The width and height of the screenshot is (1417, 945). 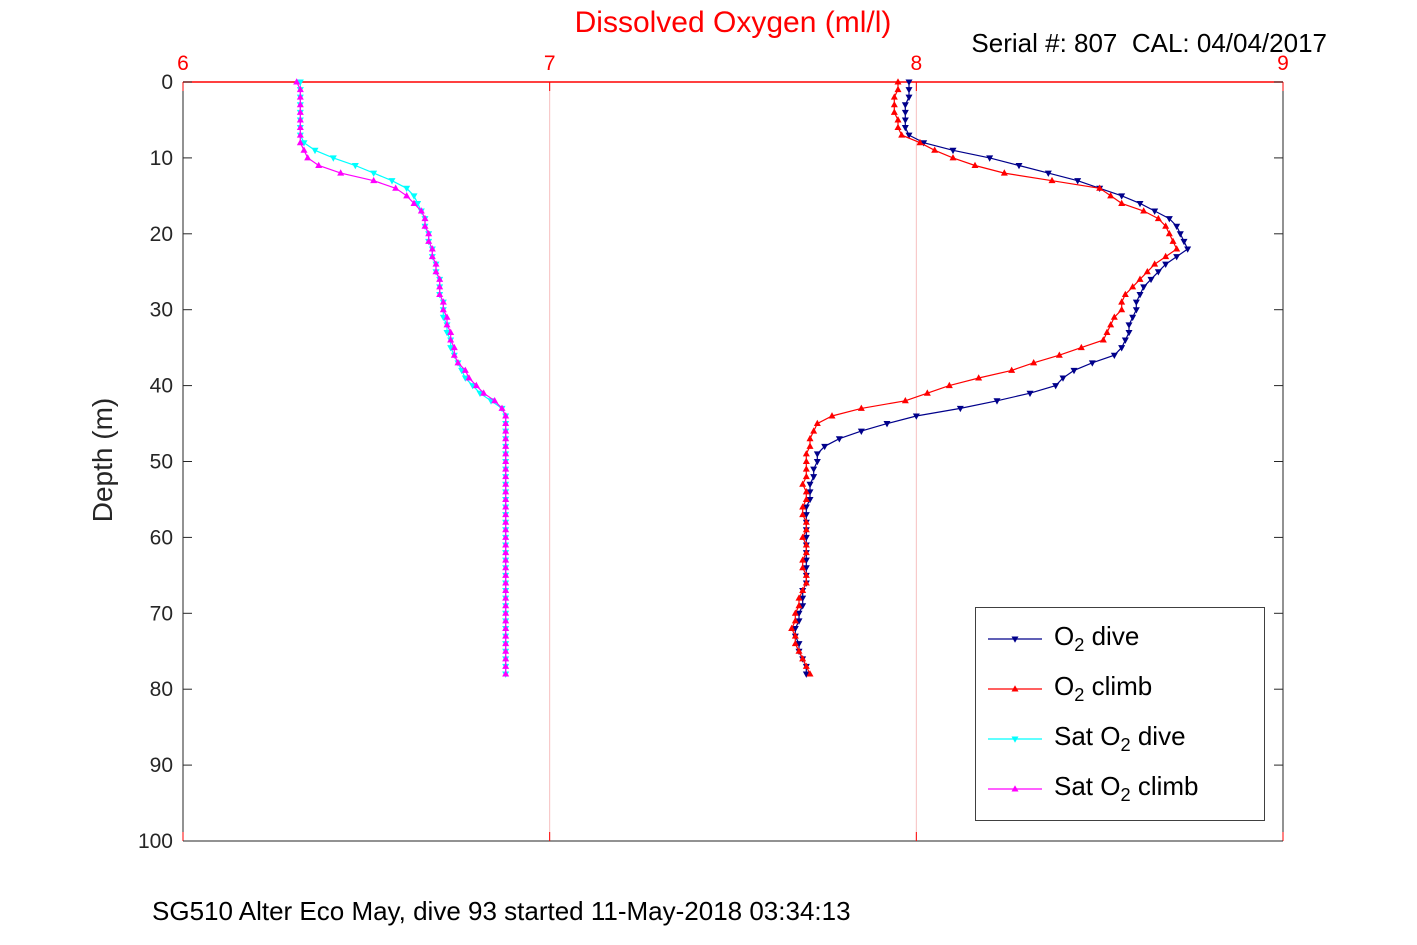 What do you see at coordinates (161, 613) in the screenshot?
I see `y-tick-label: 70` at bounding box center [161, 613].